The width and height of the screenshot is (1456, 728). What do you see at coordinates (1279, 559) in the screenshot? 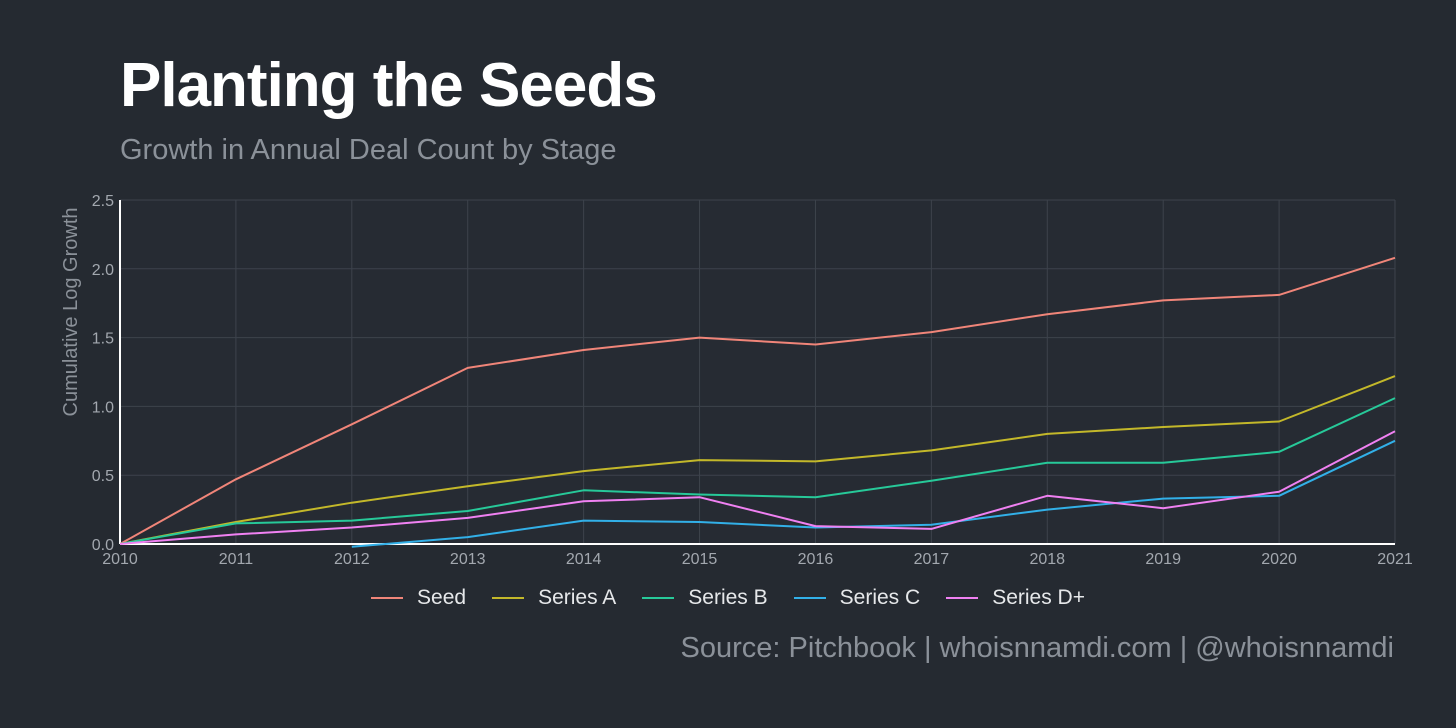
I see `x-tick-label: 2020` at bounding box center [1279, 559].